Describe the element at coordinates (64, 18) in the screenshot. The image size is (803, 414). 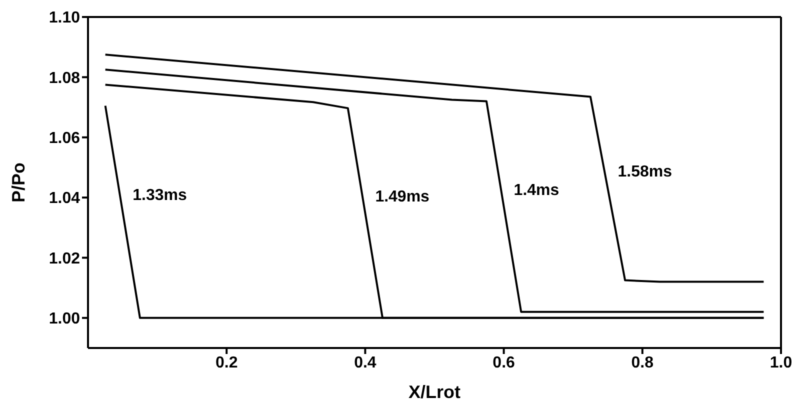
I see `y-tick-label: 1.10` at that location.